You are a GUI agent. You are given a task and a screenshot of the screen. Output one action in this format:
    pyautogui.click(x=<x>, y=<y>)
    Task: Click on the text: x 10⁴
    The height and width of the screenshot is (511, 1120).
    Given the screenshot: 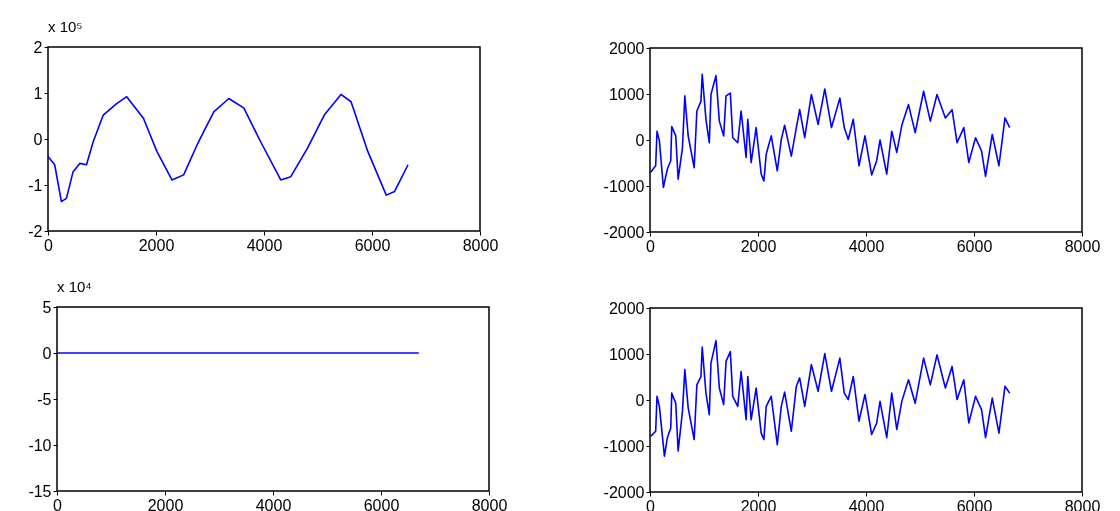 What is the action you would take?
    pyautogui.click(x=74, y=286)
    